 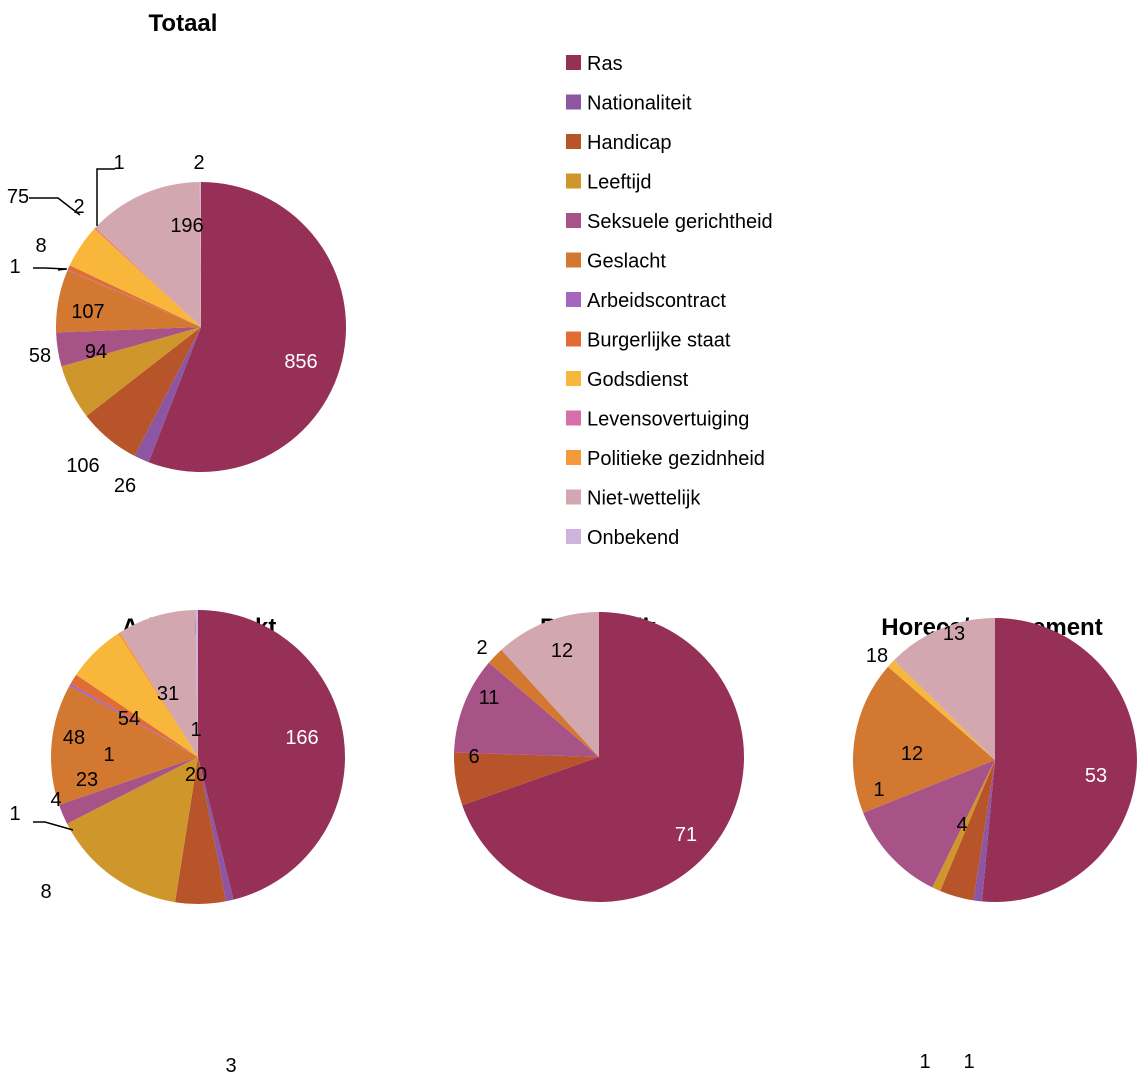 I want to click on data-label: 48, so click(x=74, y=738).